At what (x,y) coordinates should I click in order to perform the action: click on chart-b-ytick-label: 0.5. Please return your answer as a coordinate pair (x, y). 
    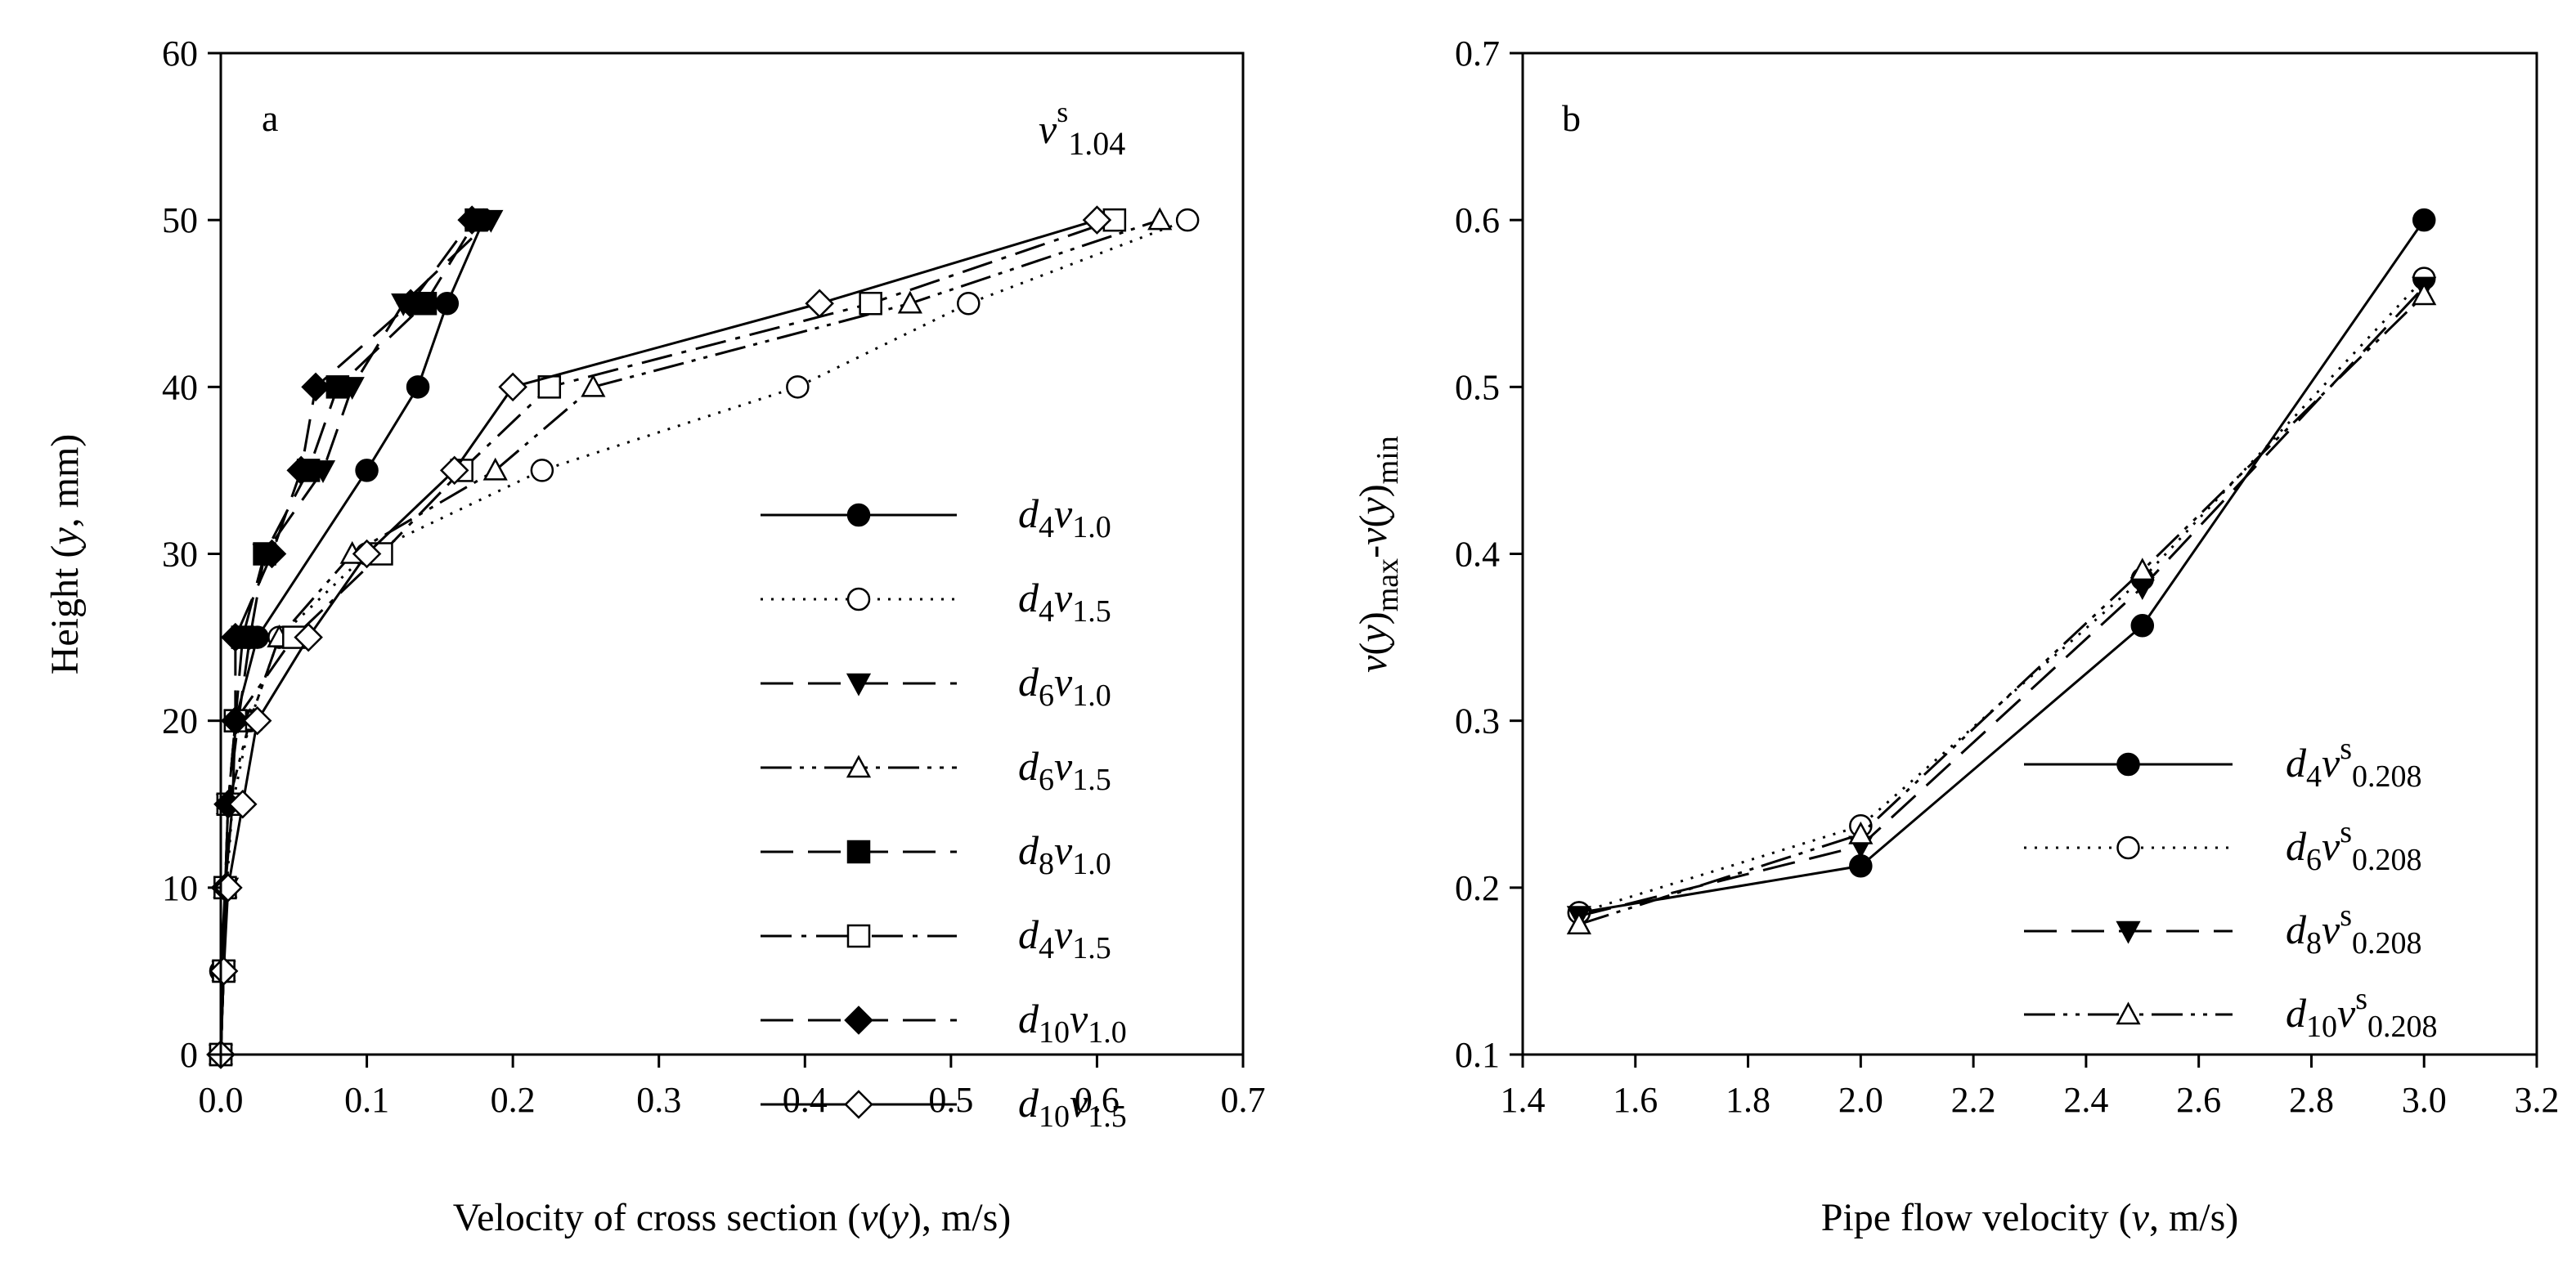
    Looking at the image, I should click on (1477, 387).